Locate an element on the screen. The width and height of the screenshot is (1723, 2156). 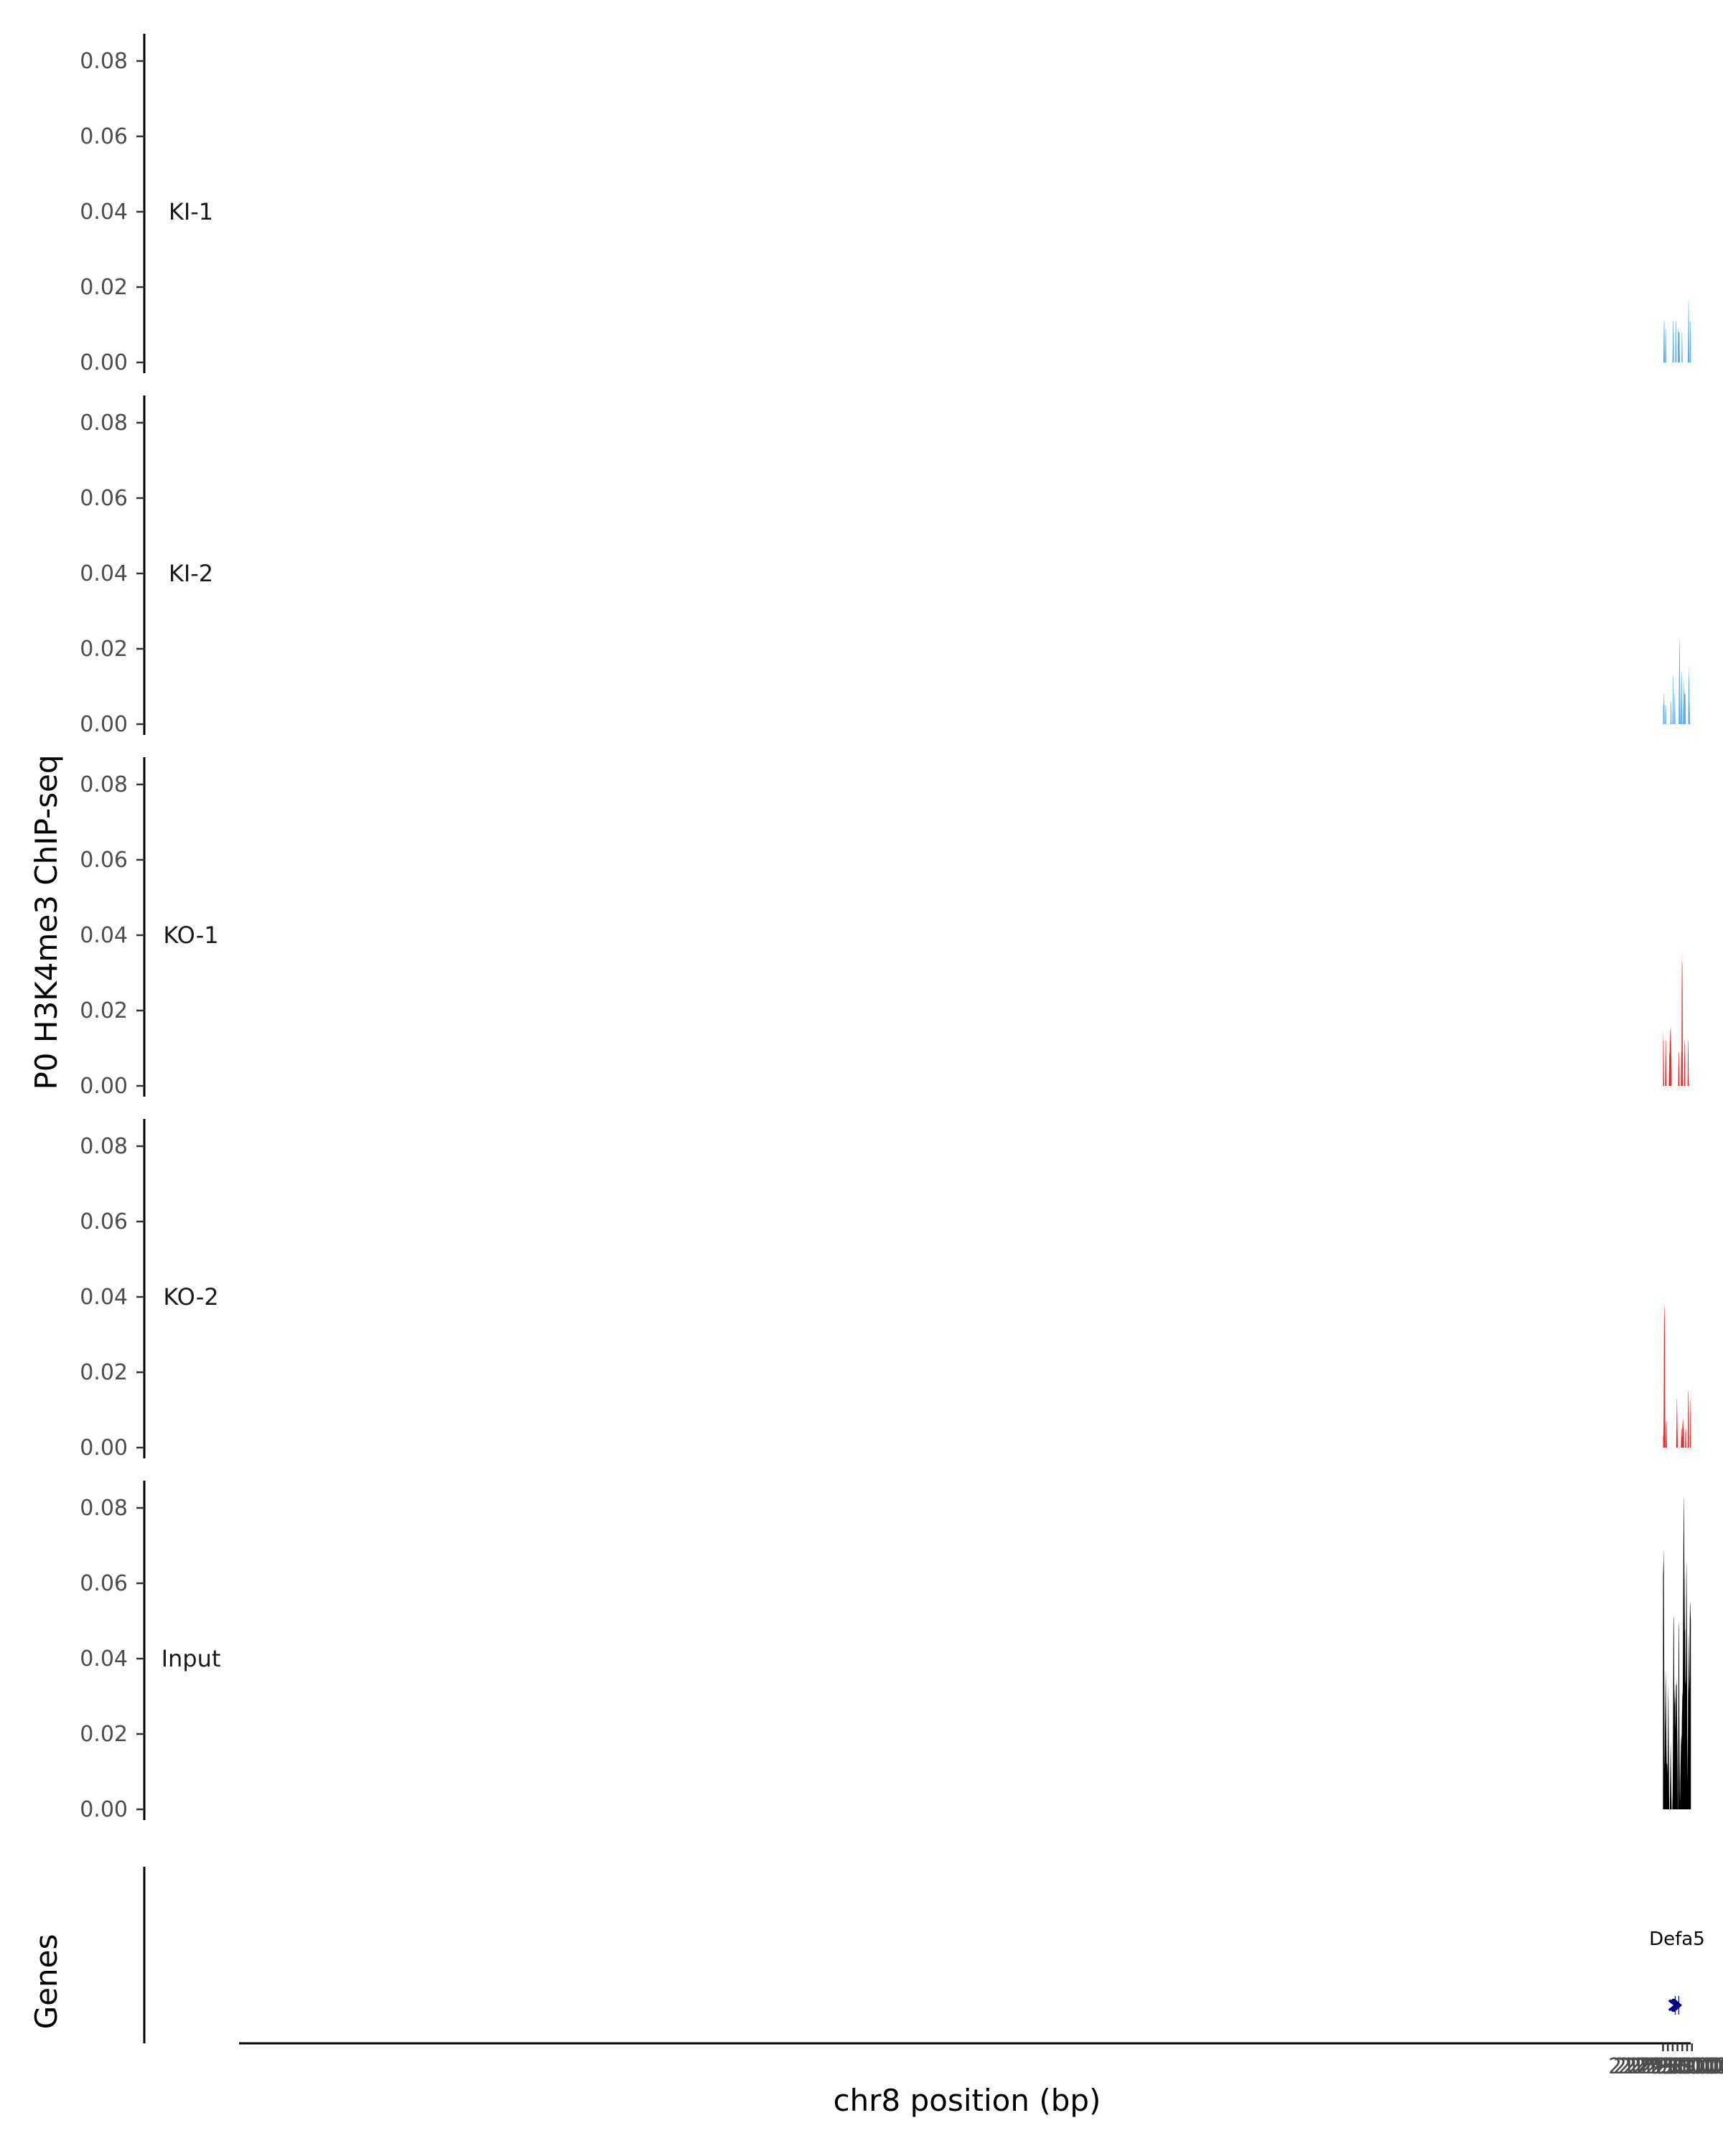
track-label-ki-1: KI-1 is located at coordinates (191, 211).